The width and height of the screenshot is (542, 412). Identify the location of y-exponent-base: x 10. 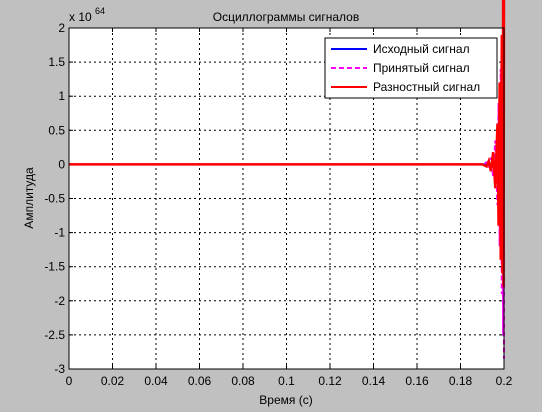
(80, 17).